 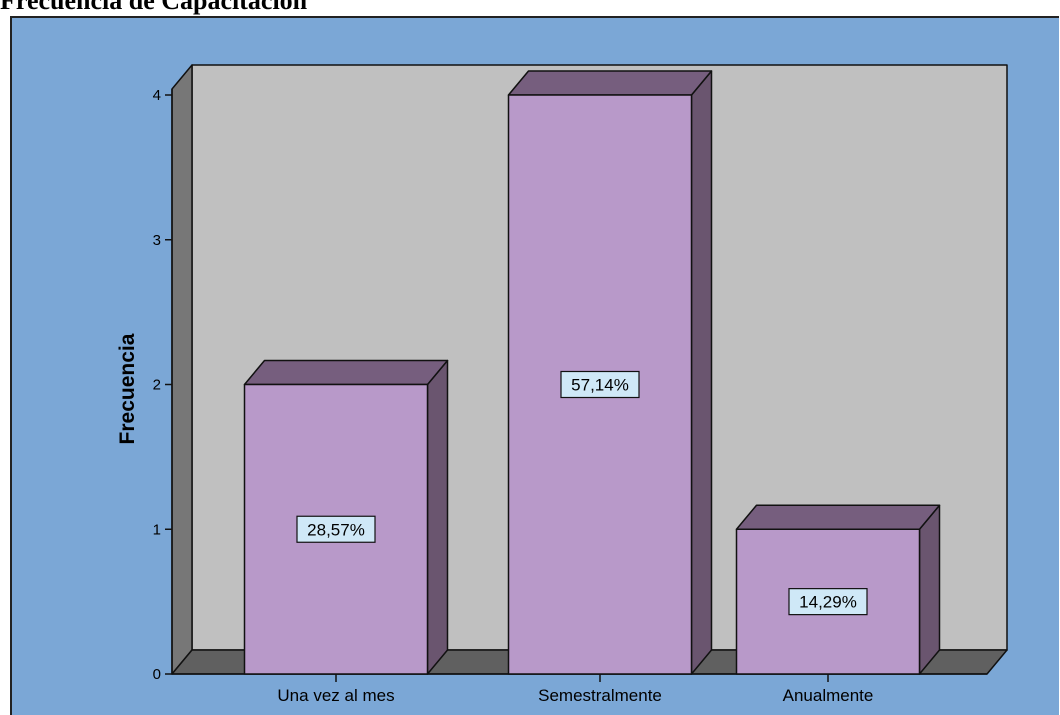 I want to click on x-category-label: Anualmente, so click(x=828, y=695).